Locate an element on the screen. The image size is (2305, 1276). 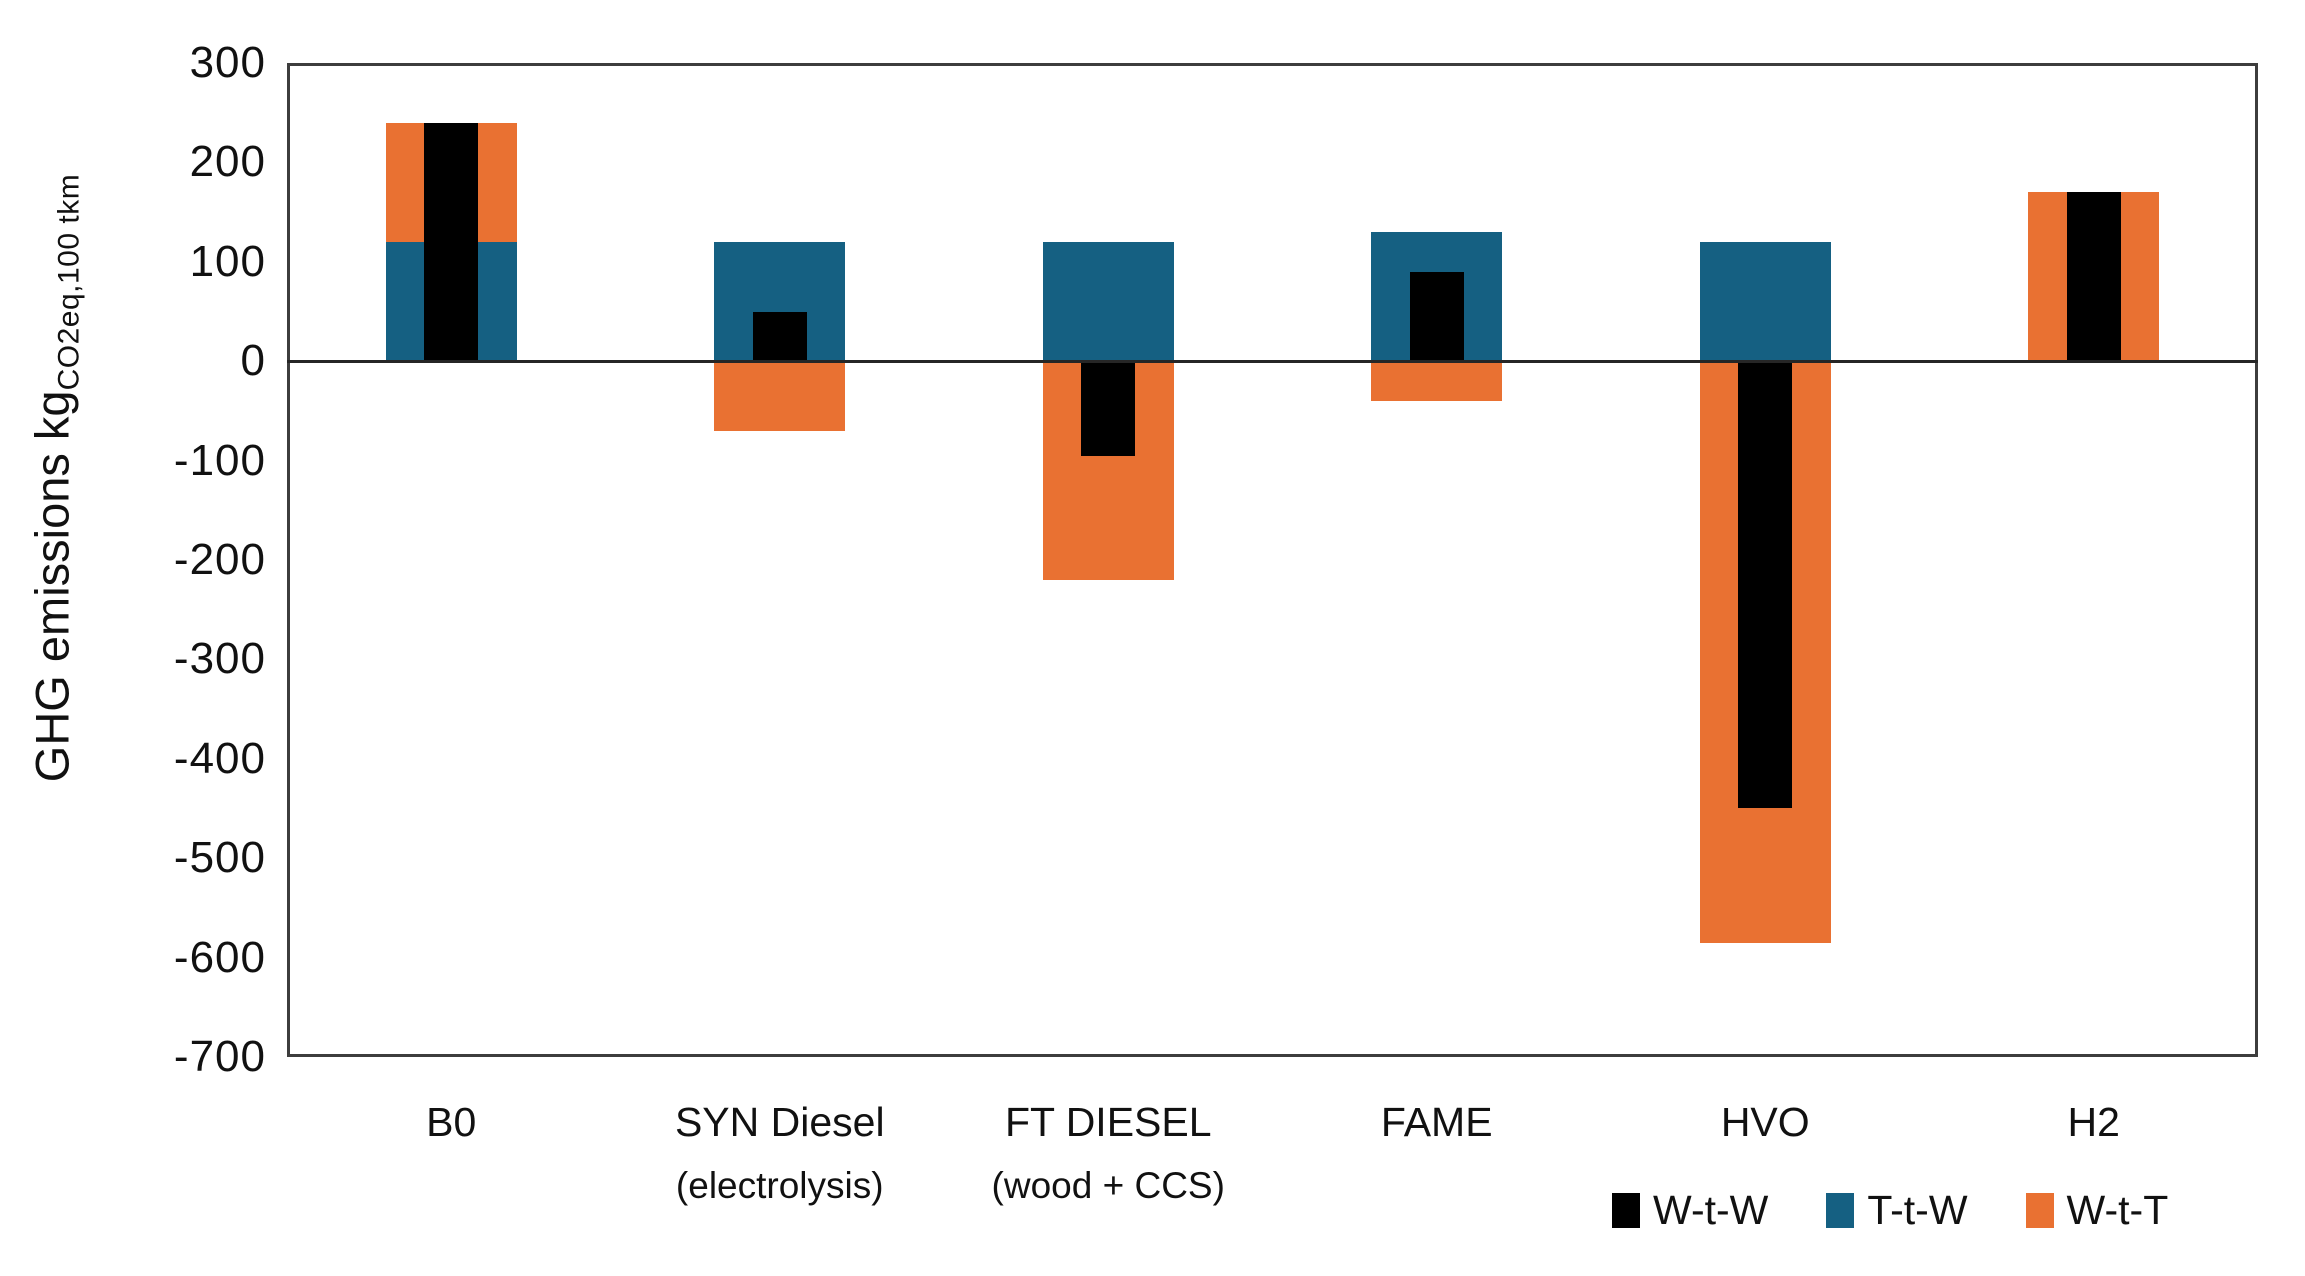
category-label-hvo: HVO is located at coordinates (1765, 1122).